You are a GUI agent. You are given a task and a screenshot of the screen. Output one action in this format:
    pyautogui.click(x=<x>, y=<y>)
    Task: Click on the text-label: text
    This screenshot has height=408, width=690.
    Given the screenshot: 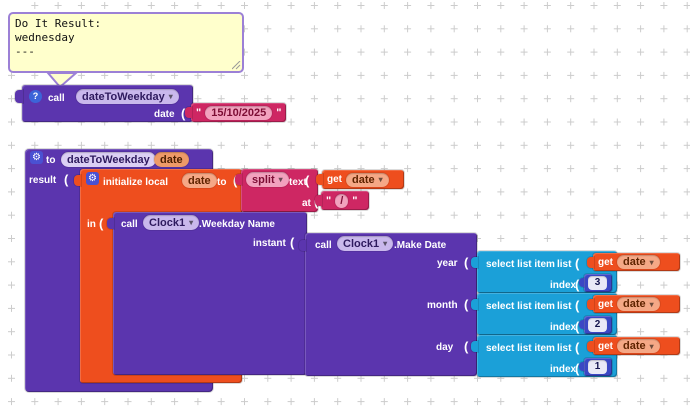 What is the action you would take?
    pyautogui.click(x=298, y=182)
    